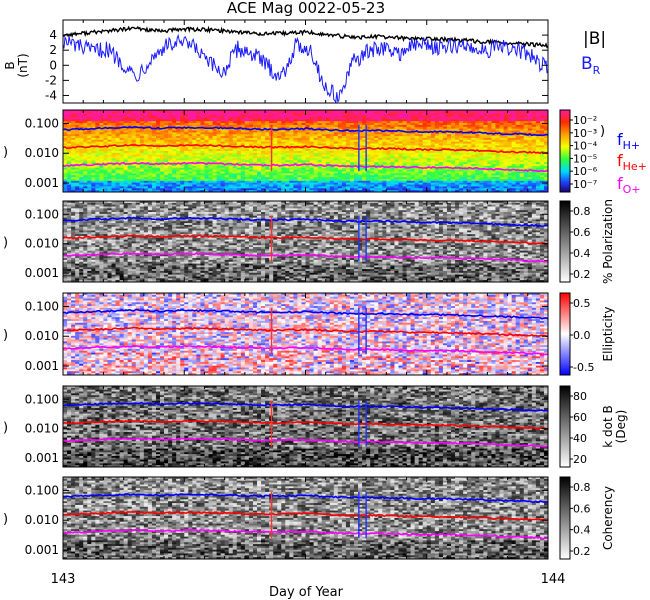 The width and height of the screenshot is (650, 600). What do you see at coordinates (42, 123) in the screenshot?
I see `y-tick-label-panel-2: 0.100` at bounding box center [42, 123].